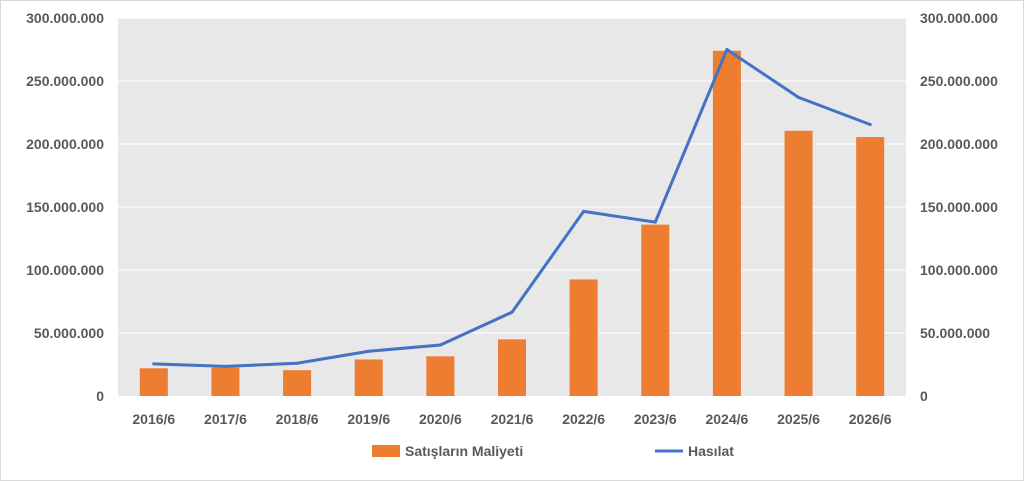  What do you see at coordinates (959, 18) in the screenshot?
I see `y-tick-label-right: 300.000.000` at bounding box center [959, 18].